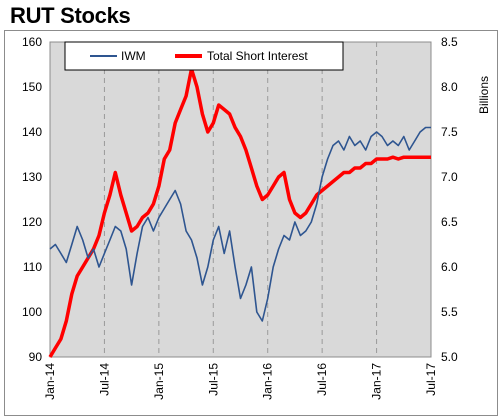 This screenshot has height=420, width=502. Describe the element at coordinates (70, 15) in the screenshot. I see `chart-title: RUT Stocks` at that location.